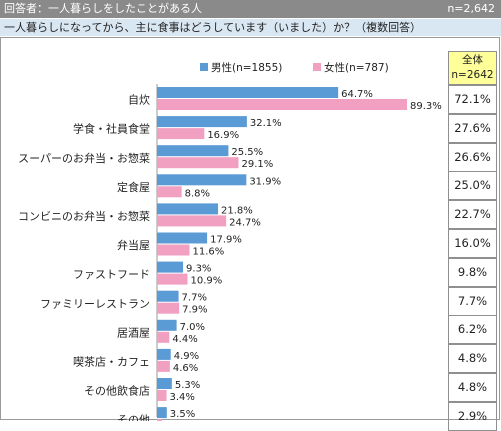  What do you see at coordinates (245, 222) in the screenshot?
I see `data-label-female: 24.7%` at bounding box center [245, 222].